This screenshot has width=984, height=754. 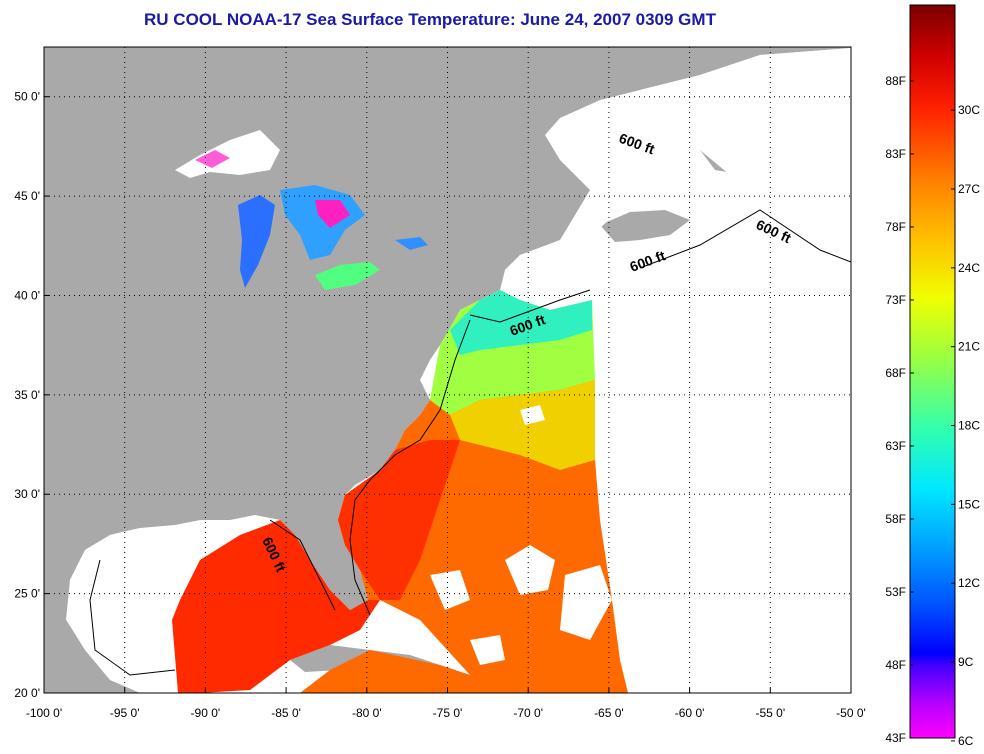 I want to click on sst-ocean-yellow, so click(x=522, y=425).